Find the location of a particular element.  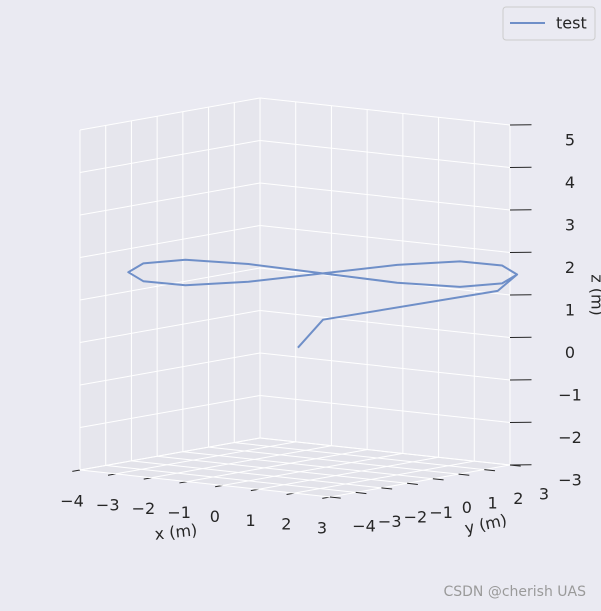

x-tick-label: −2 is located at coordinates (144, 508).